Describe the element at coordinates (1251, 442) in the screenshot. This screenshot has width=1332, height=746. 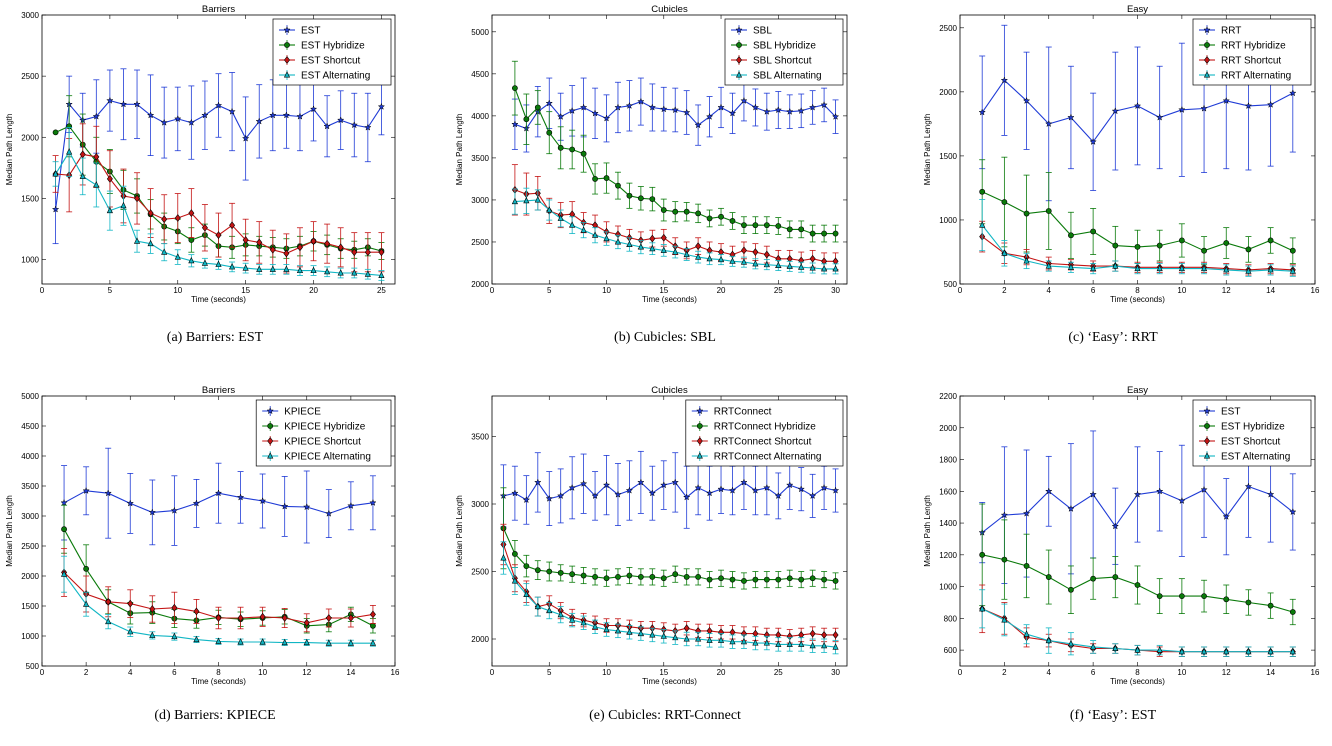
I see `legend-label: EST Shortcut` at that location.